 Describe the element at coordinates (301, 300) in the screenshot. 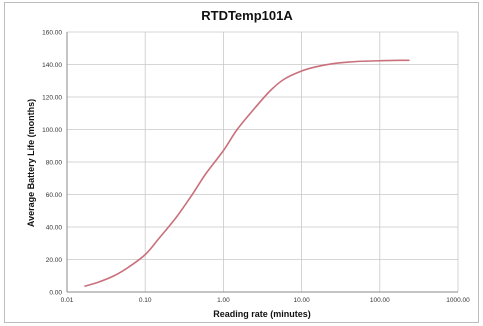

I see `x-tick-label: 10.00` at that location.